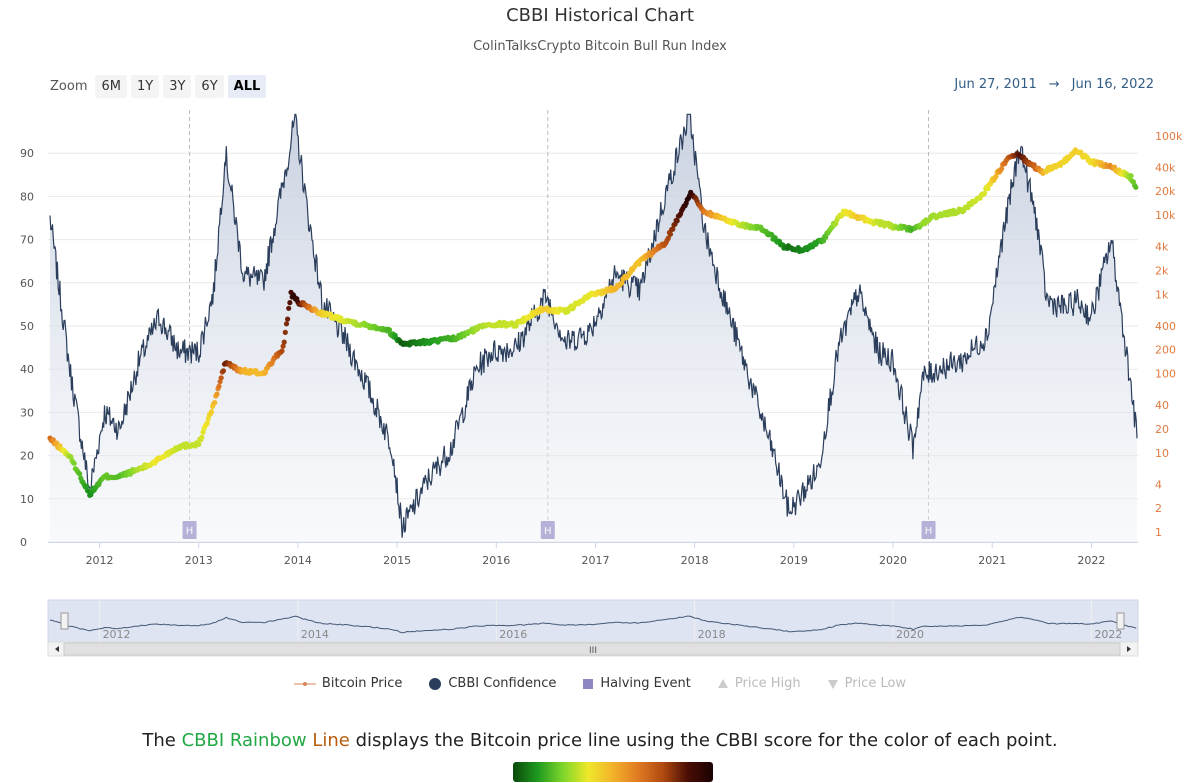  What do you see at coordinates (875, 683) in the screenshot?
I see `legend-label: Price Low` at bounding box center [875, 683].